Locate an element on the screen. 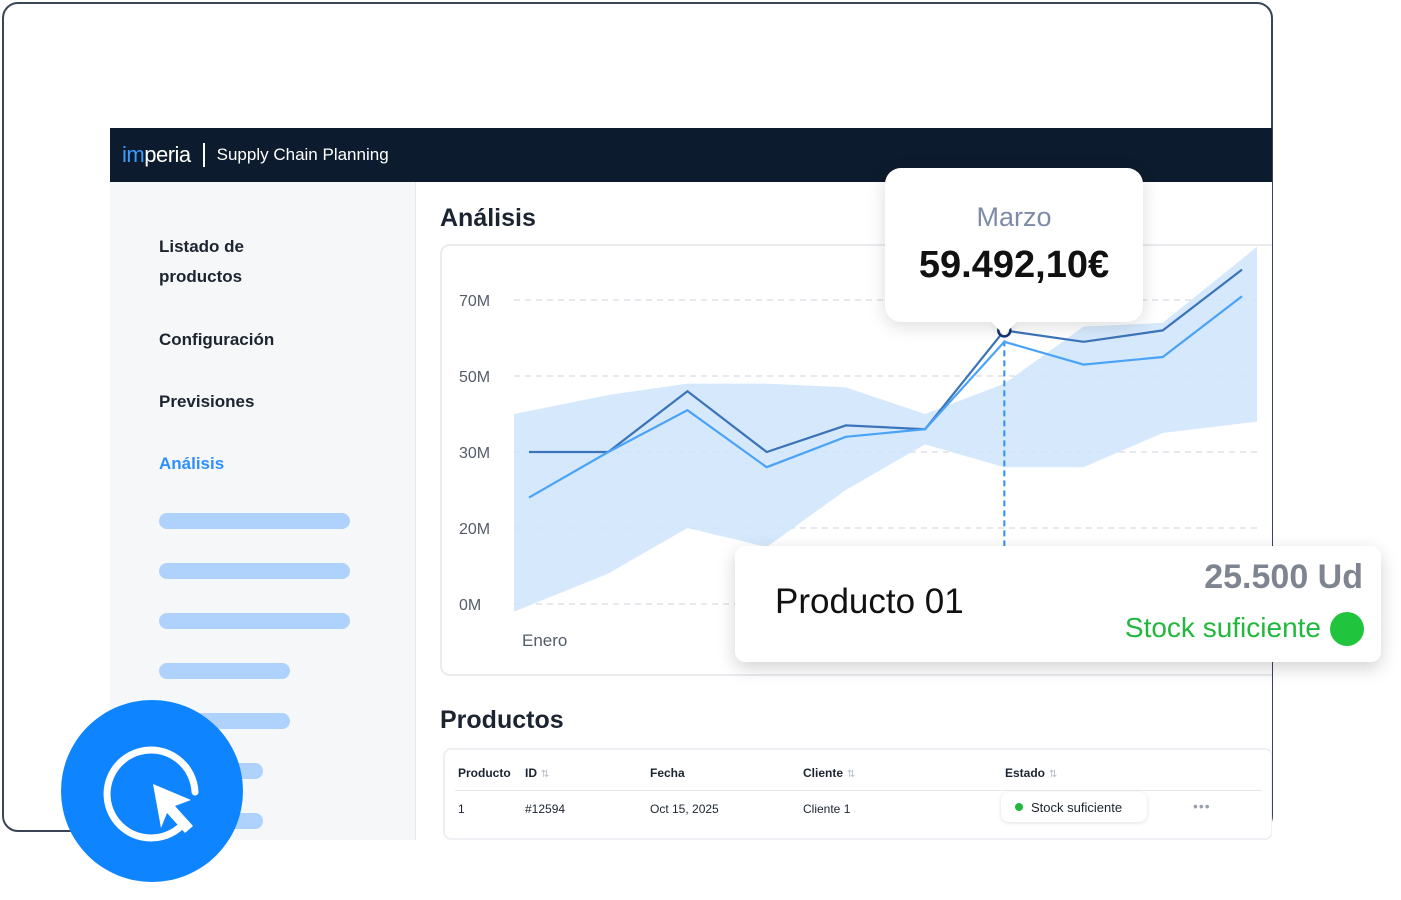  tooltip-value: 59.492,10€ is located at coordinates (1014, 265).